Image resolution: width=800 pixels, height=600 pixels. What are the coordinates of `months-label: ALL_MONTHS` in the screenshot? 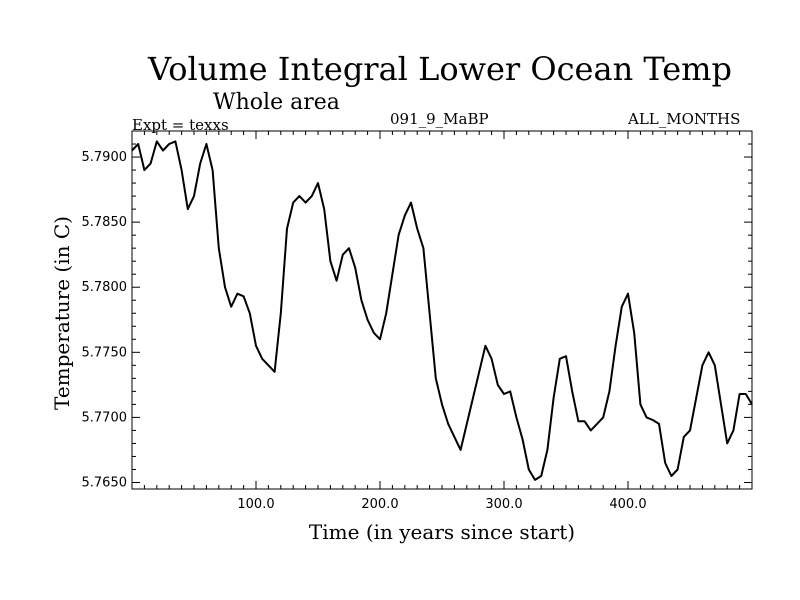 It's located at (684, 119).